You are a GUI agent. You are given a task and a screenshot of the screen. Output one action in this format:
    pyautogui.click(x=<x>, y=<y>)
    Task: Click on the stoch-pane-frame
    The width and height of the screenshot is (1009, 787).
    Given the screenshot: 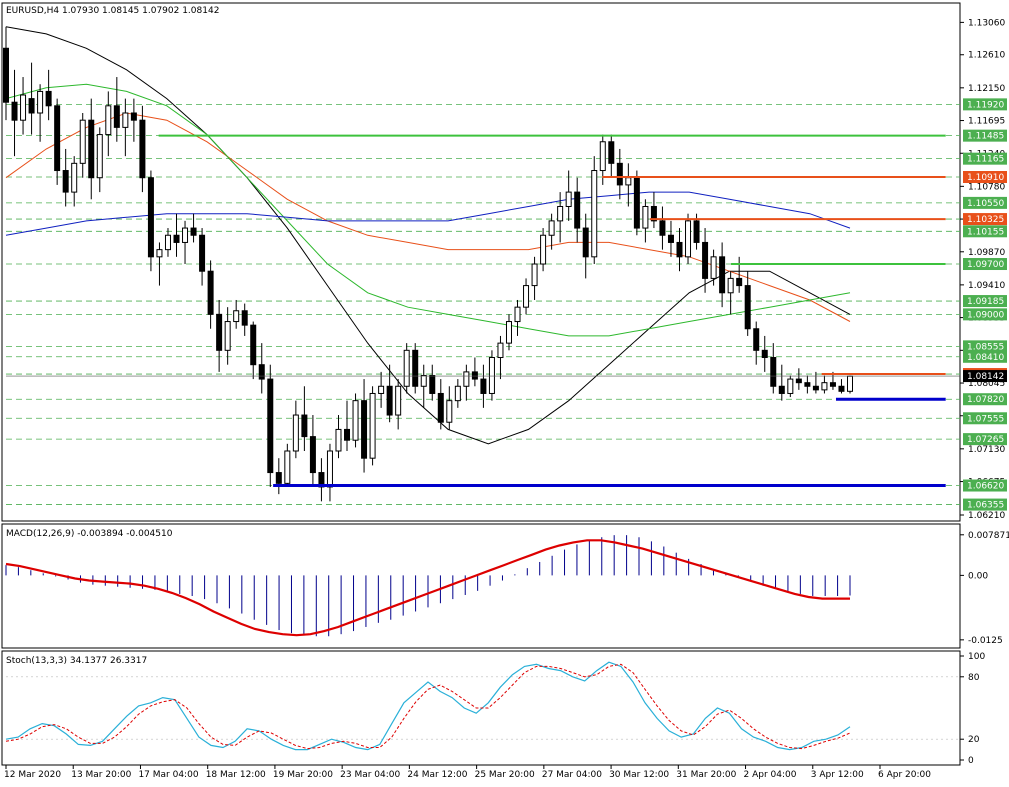 What is the action you would take?
    pyautogui.click(x=481, y=708)
    